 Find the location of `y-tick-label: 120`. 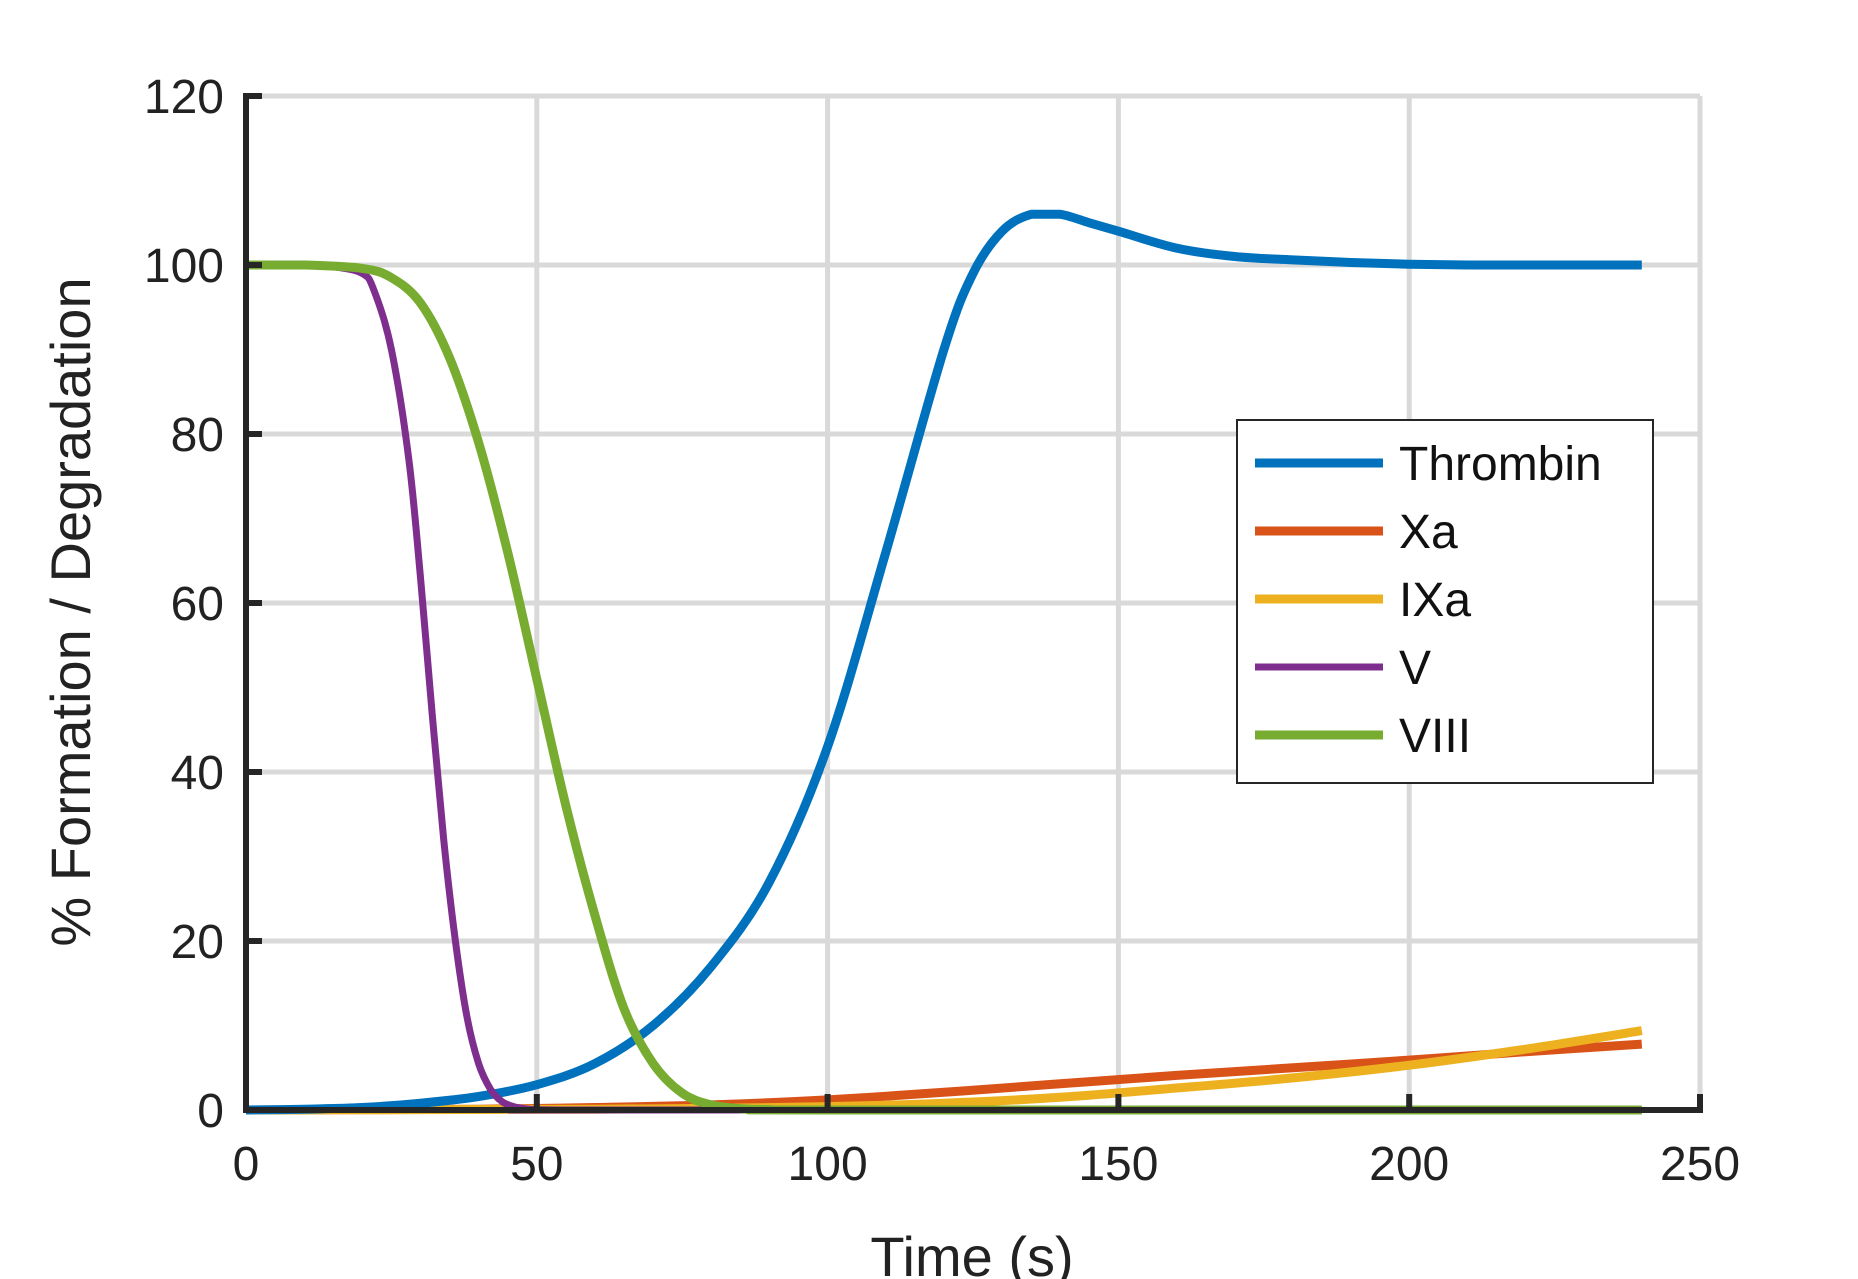

y-tick-label: 120 is located at coordinates (184, 97).